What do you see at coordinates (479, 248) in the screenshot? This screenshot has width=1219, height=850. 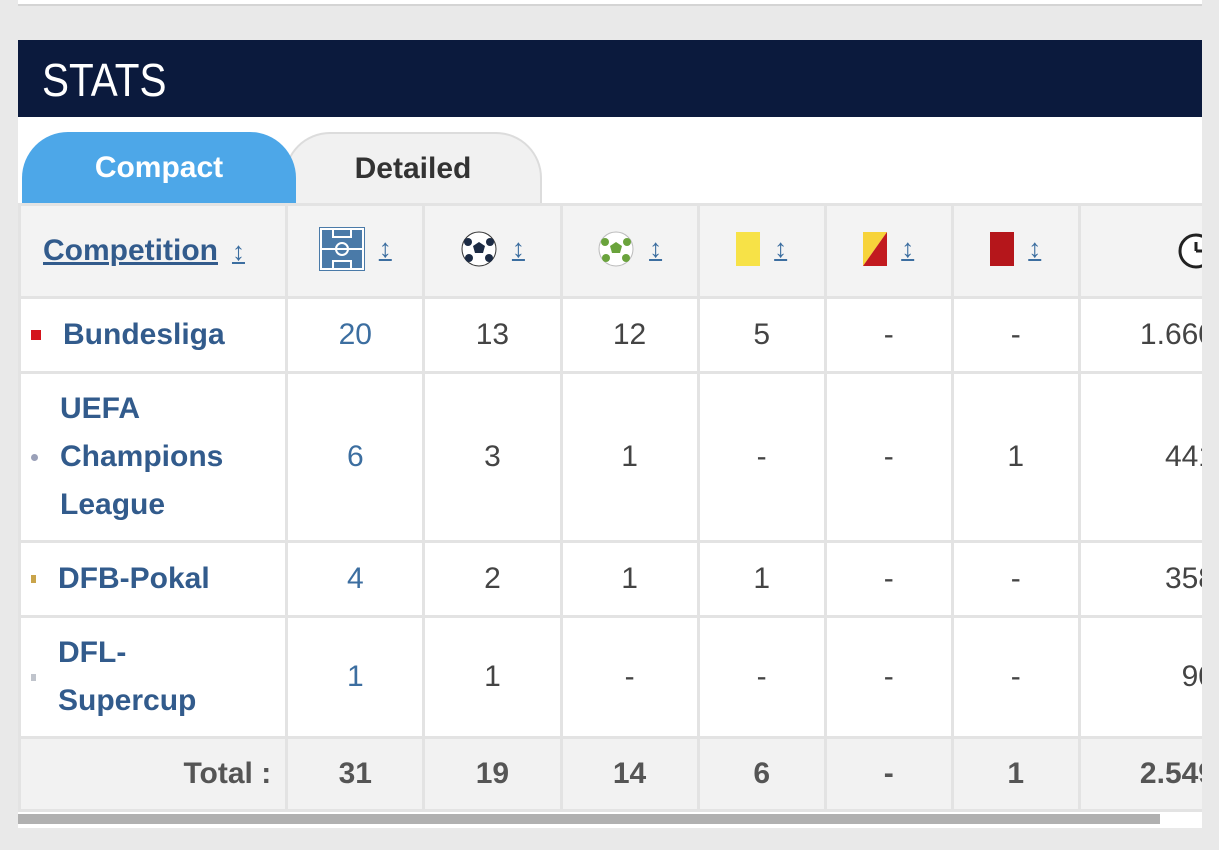 I see `football-icon` at bounding box center [479, 248].